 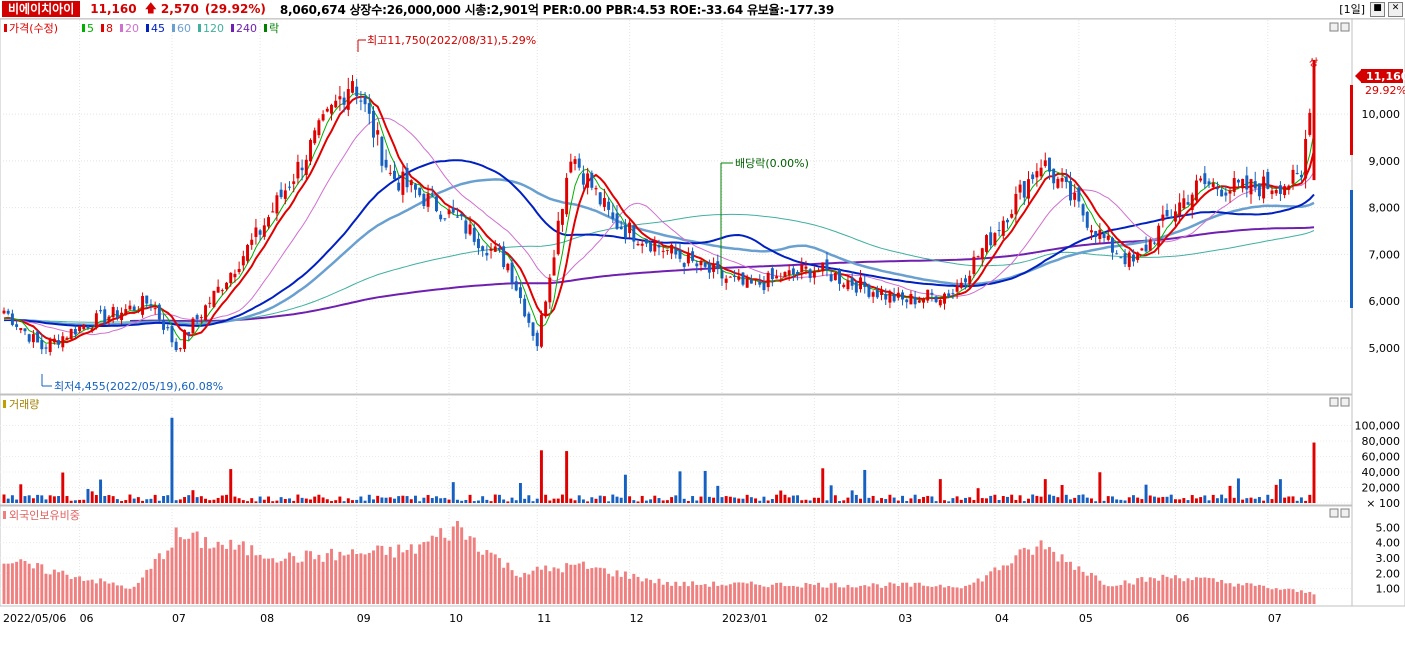 I want to click on restore-window-icon: ■, so click(x=1377, y=9).